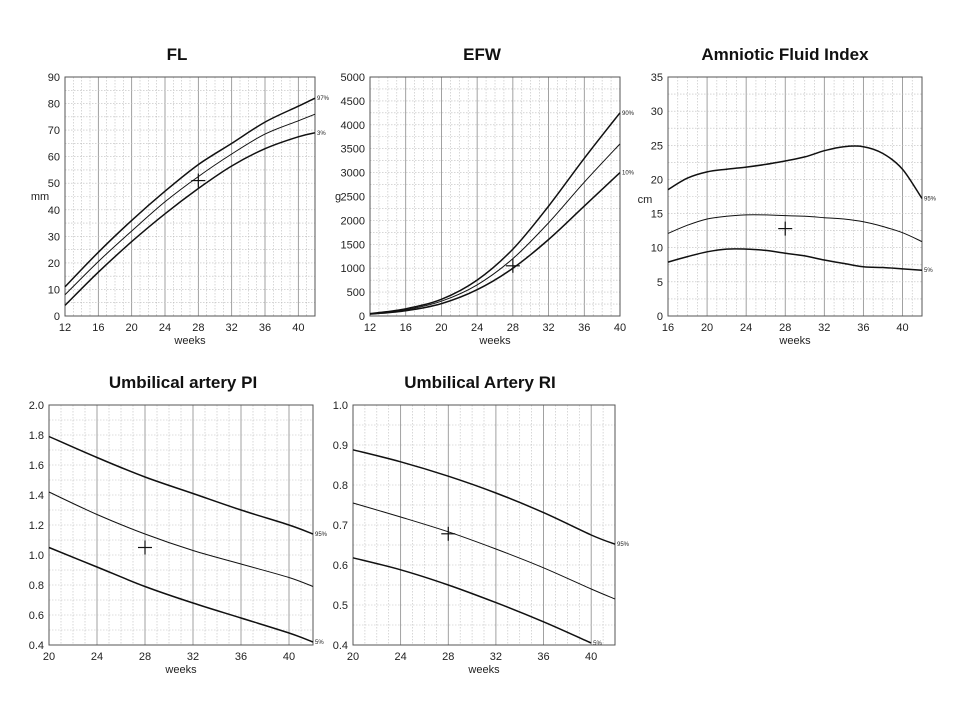  What do you see at coordinates (657, 180) in the screenshot?
I see `y-tick-label: 20` at bounding box center [657, 180].